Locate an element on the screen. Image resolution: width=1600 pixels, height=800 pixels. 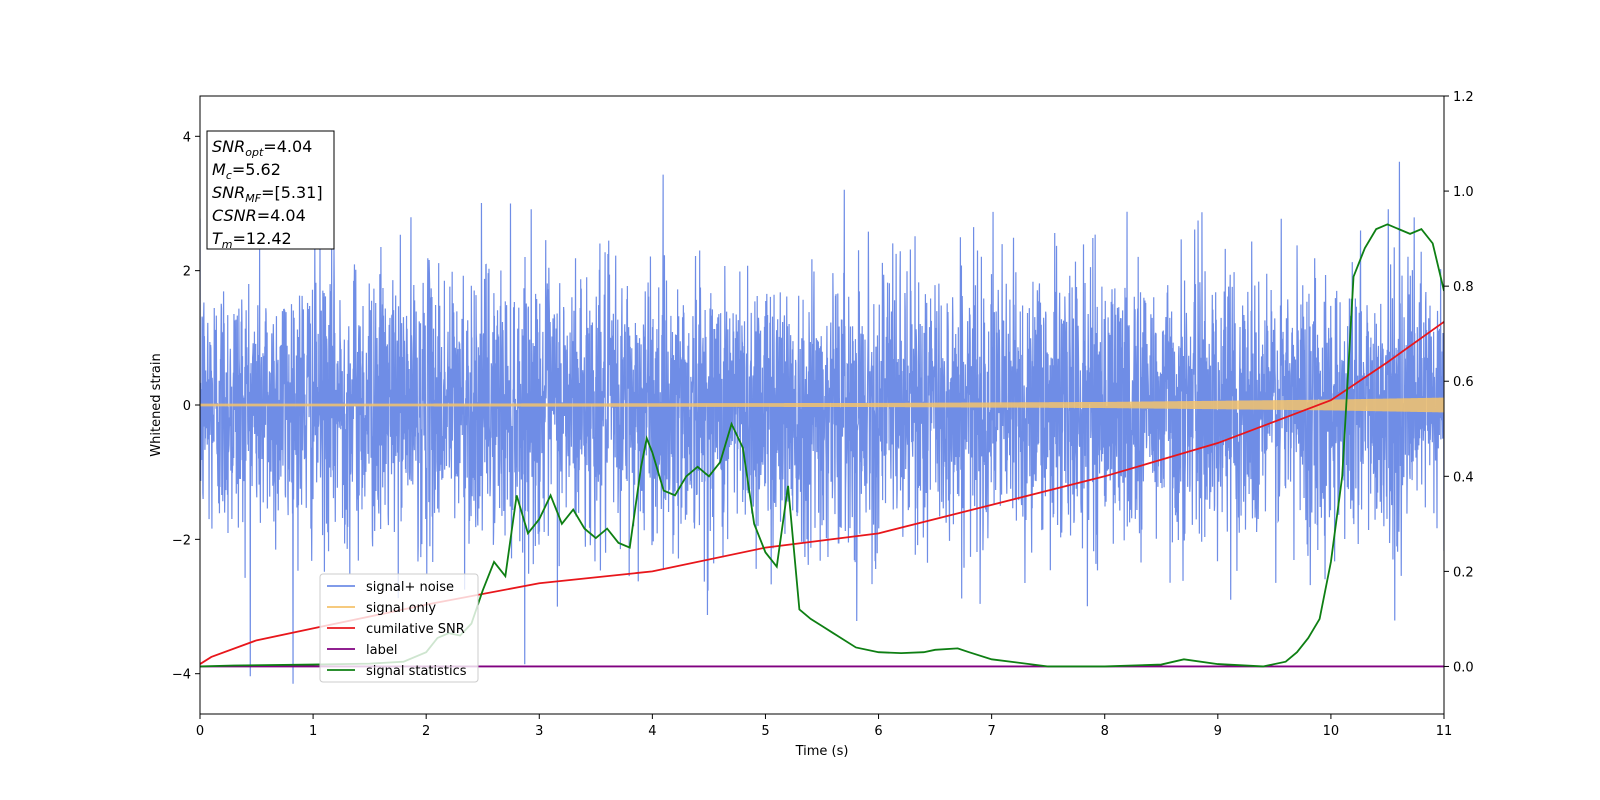
info-box-frame is located at coordinates (270, 190).